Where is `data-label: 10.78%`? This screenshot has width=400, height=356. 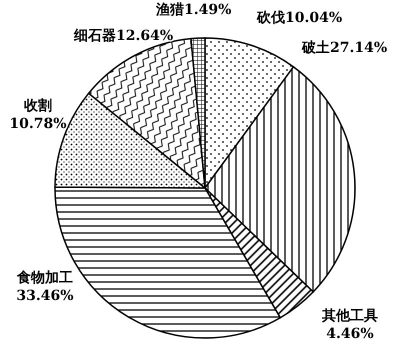
data-label: 10.78% is located at coordinates (38, 124).